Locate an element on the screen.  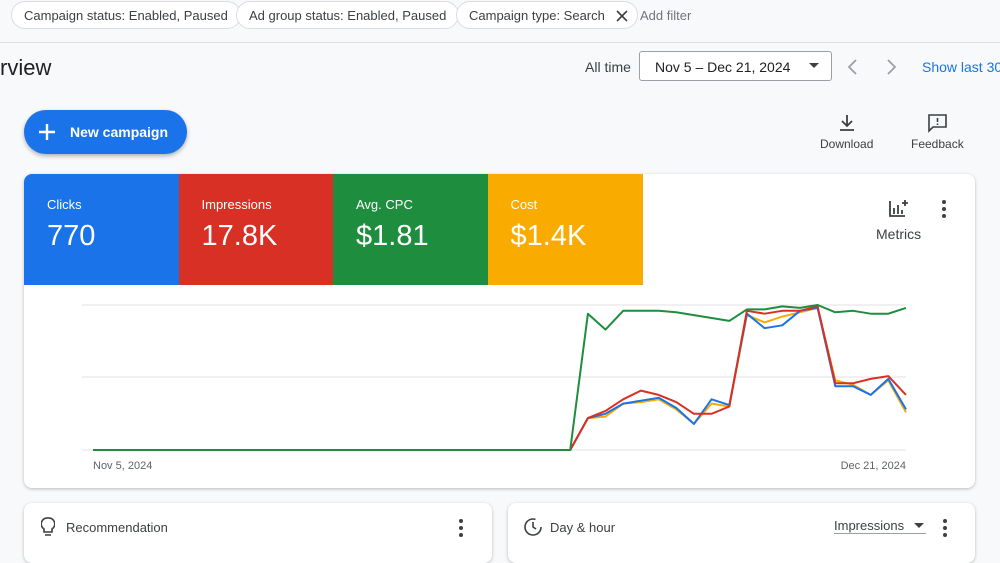
date-picker: Nov 5 – Dec 21, 2024 is located at coordinates (735, 66).